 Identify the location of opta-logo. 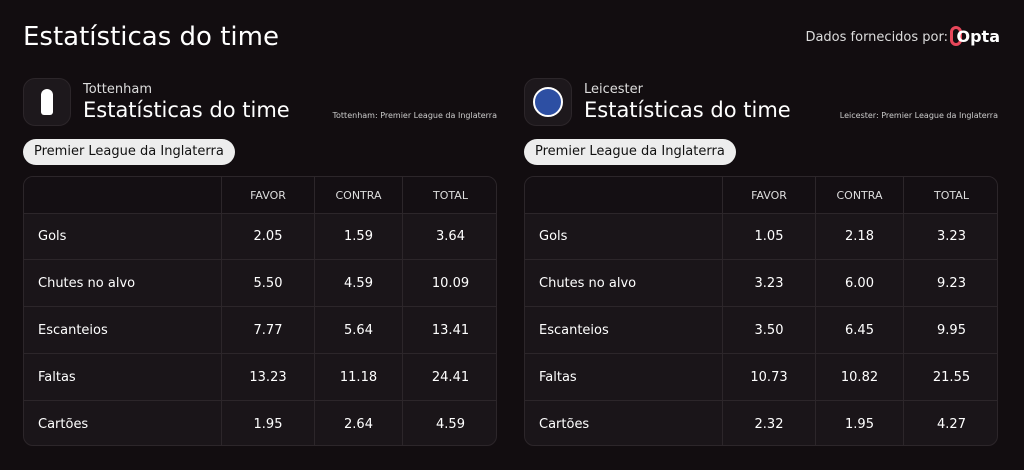
(956, 36).